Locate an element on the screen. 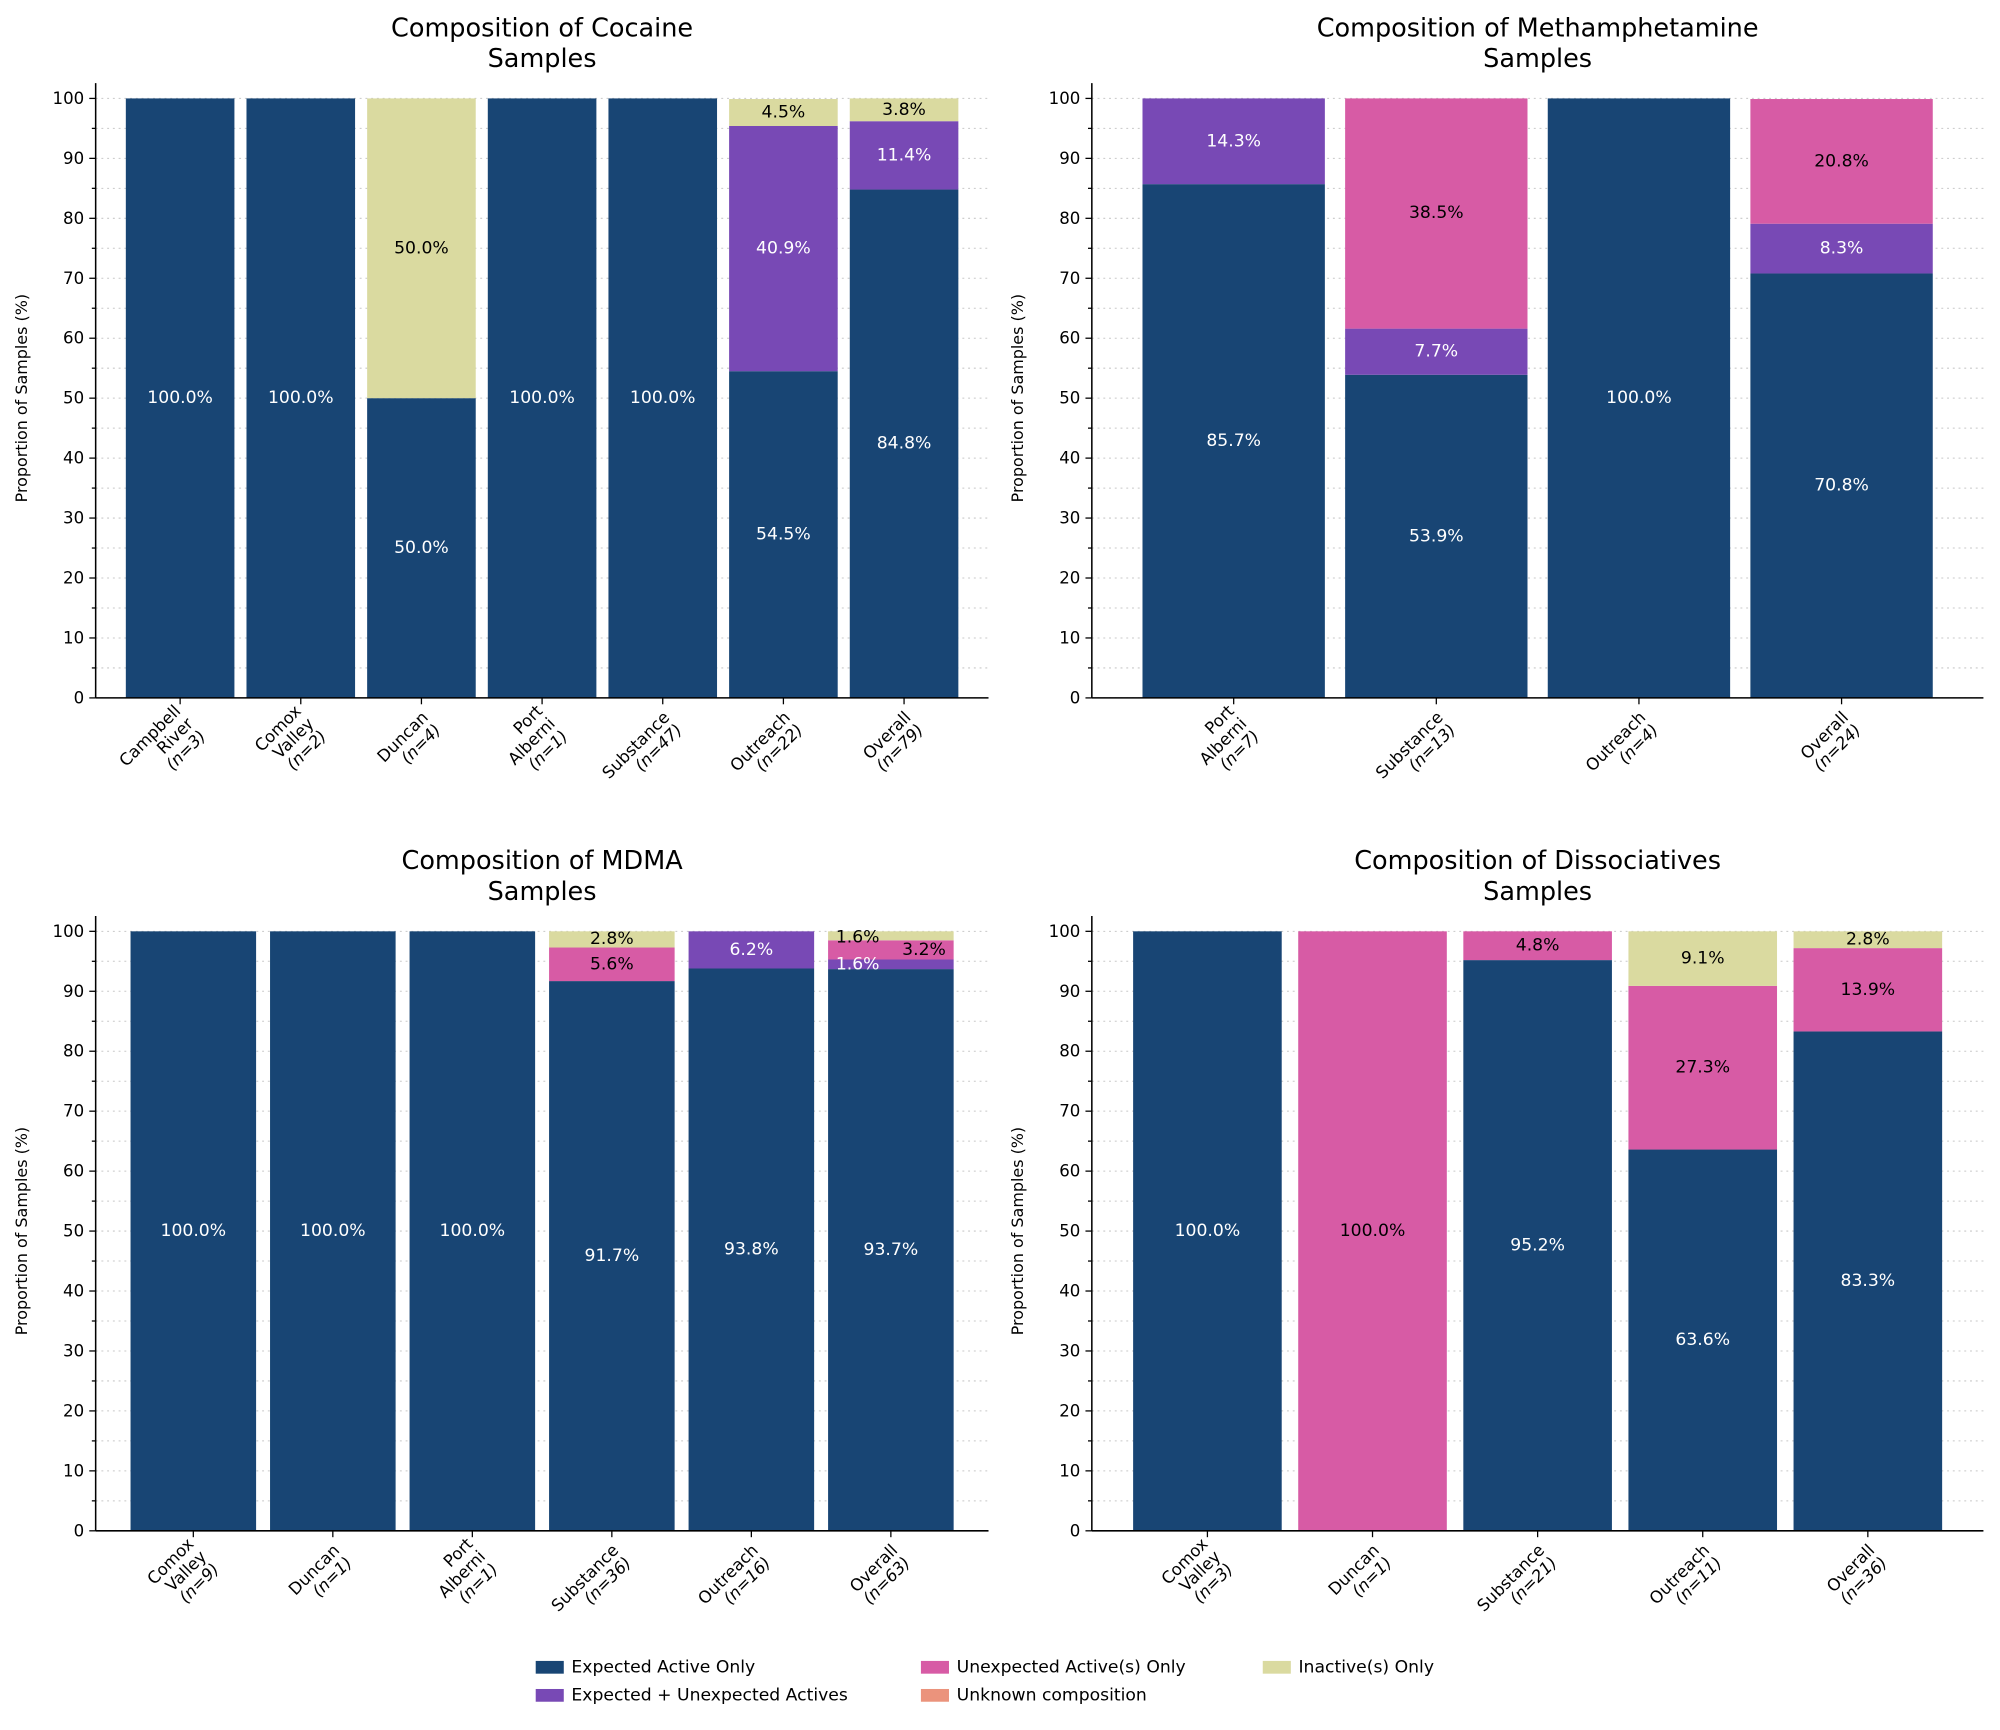 The image size is (2000, 1730). x-tick-label: Overall(n=63) is located at coordinates (880, 1574).